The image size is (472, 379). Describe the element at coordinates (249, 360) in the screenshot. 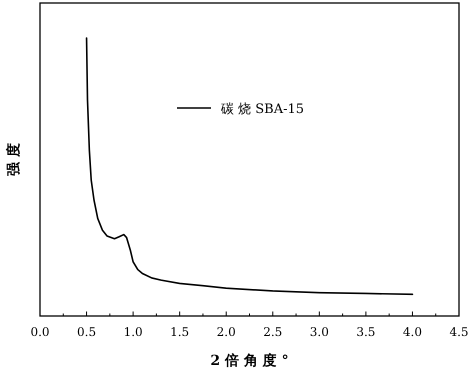

I see `x-axis-title: 2 倍 角 度 °` at that location.